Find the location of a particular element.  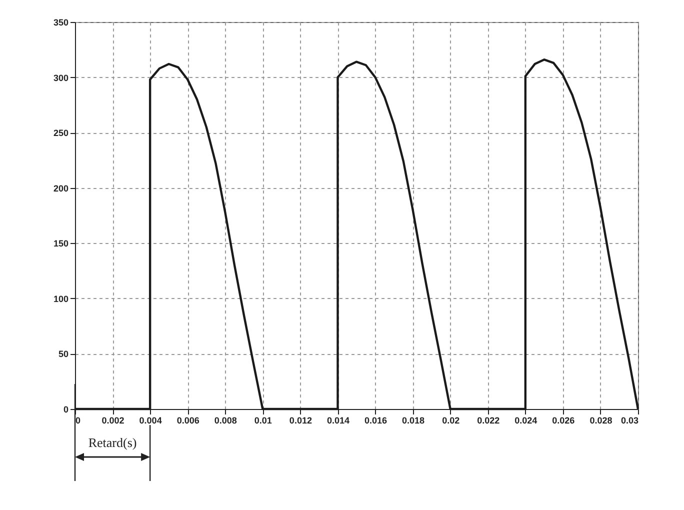

y-tick-label: 100 is located at coordinates (60, 299).